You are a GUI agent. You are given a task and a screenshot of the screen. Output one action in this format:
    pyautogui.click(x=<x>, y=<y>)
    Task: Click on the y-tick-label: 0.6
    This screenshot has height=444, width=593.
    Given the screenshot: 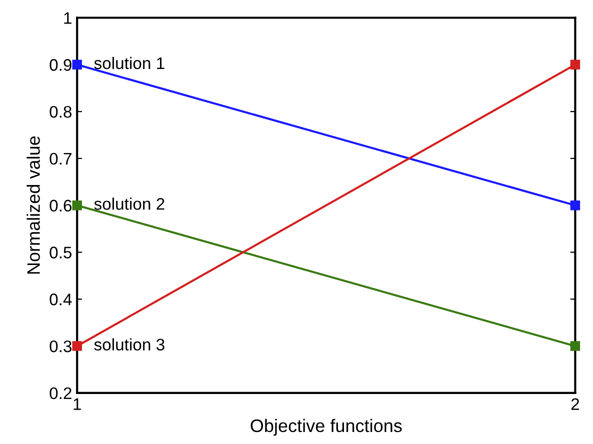 What is the action you would take?
    pyautogui.click(x=61, y=206)
    